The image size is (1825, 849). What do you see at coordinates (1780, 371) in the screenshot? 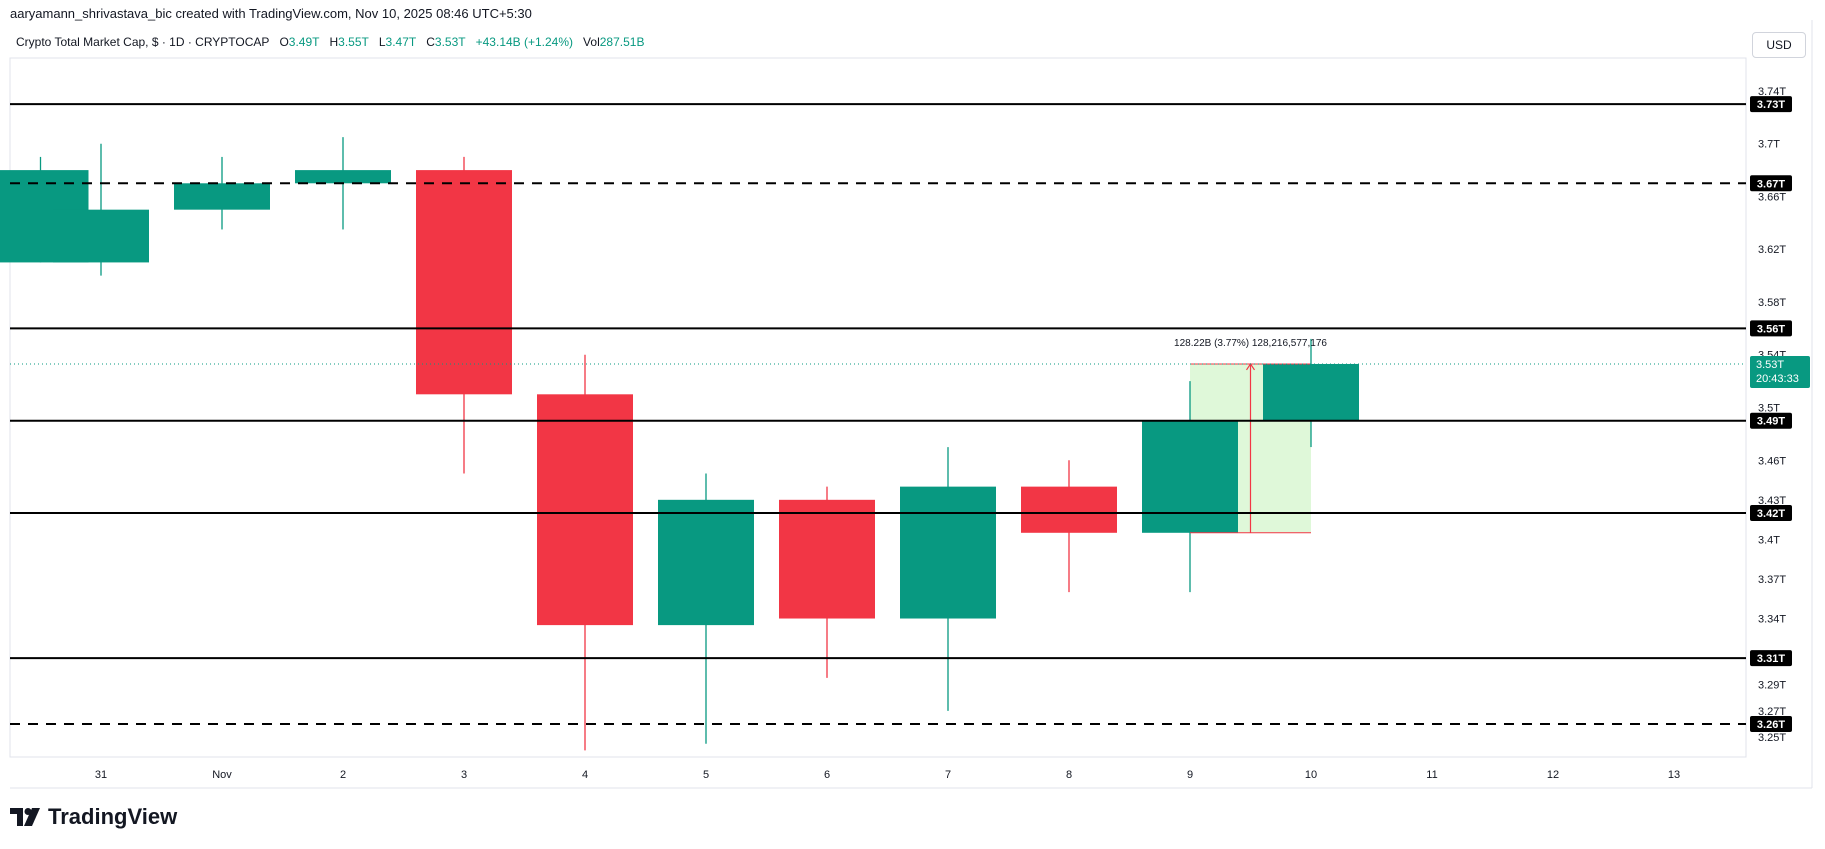
I see `last-price-badge` at bounding box center [1780, 371].